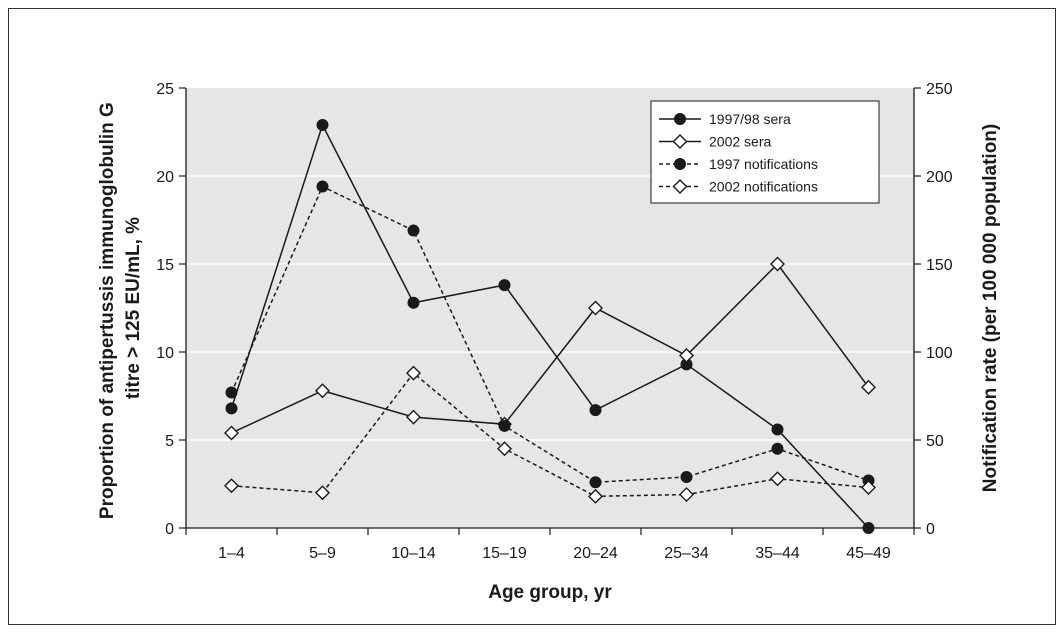 Image resolution: width=1064 pixels, height=633 pixels. What do you see at coordinates (231, 553) in the screenshot?
I see `x-tick-label: 1–4` at bounding box center [231, 553].